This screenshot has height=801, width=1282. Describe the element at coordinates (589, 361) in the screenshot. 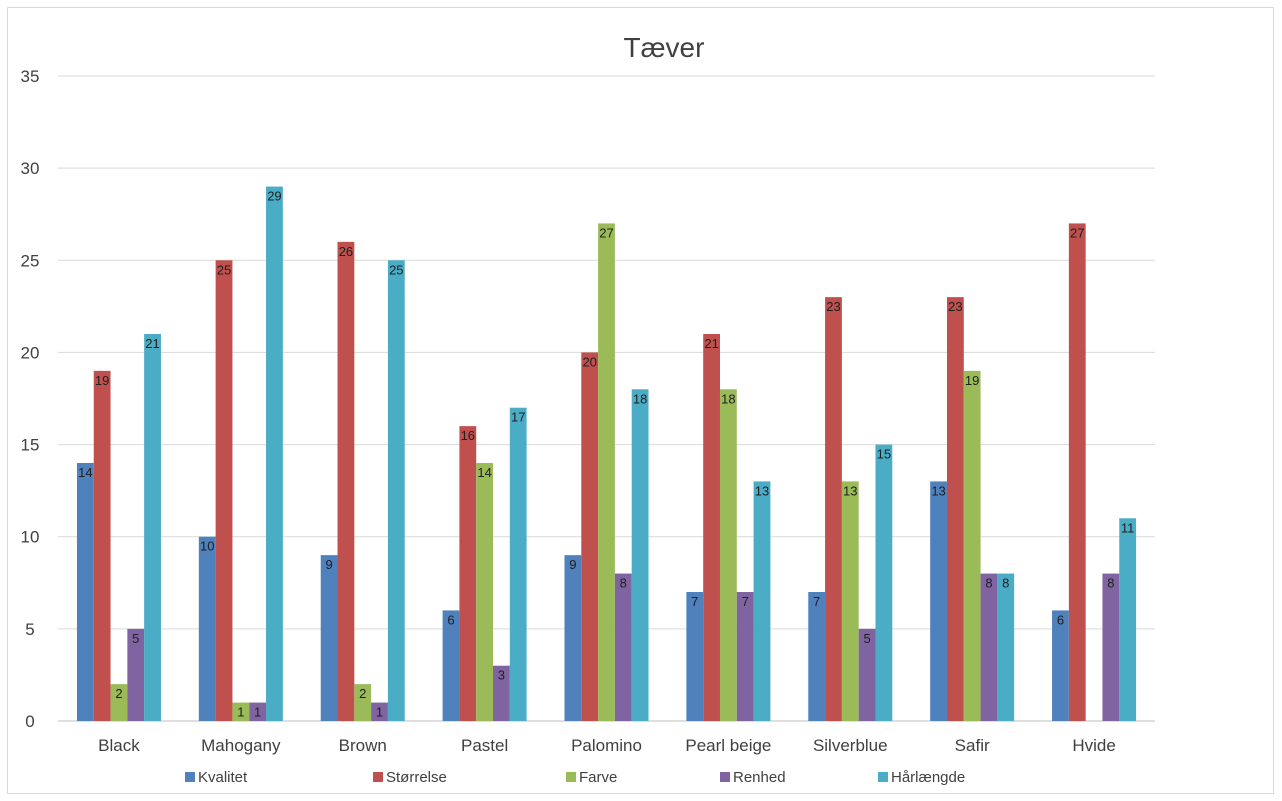

I see `data-label: 20` at that location.